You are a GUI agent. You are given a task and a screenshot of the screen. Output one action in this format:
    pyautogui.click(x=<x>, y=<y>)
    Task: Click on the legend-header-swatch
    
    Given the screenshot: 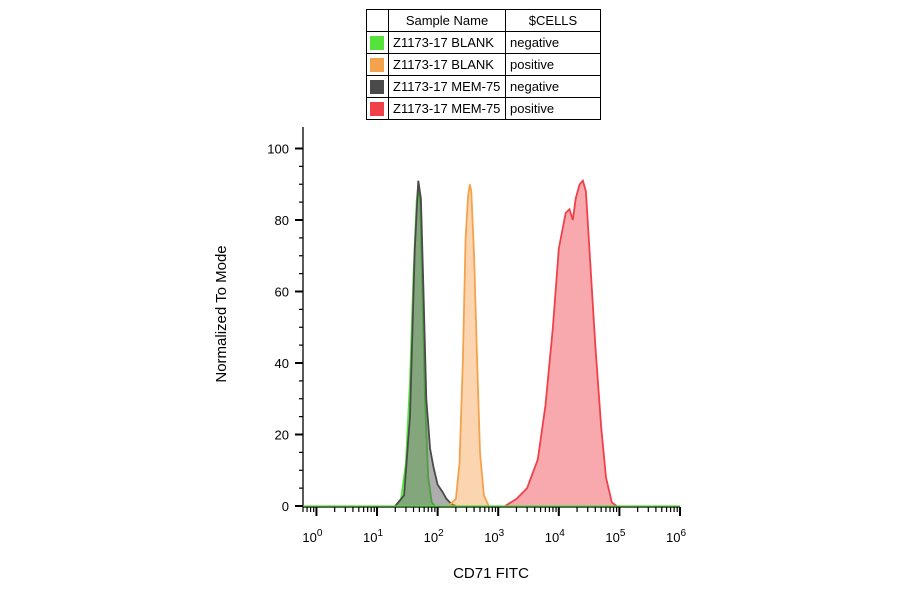 What is the action you would take?
    pyautogui.click(x=377, y=20)
    